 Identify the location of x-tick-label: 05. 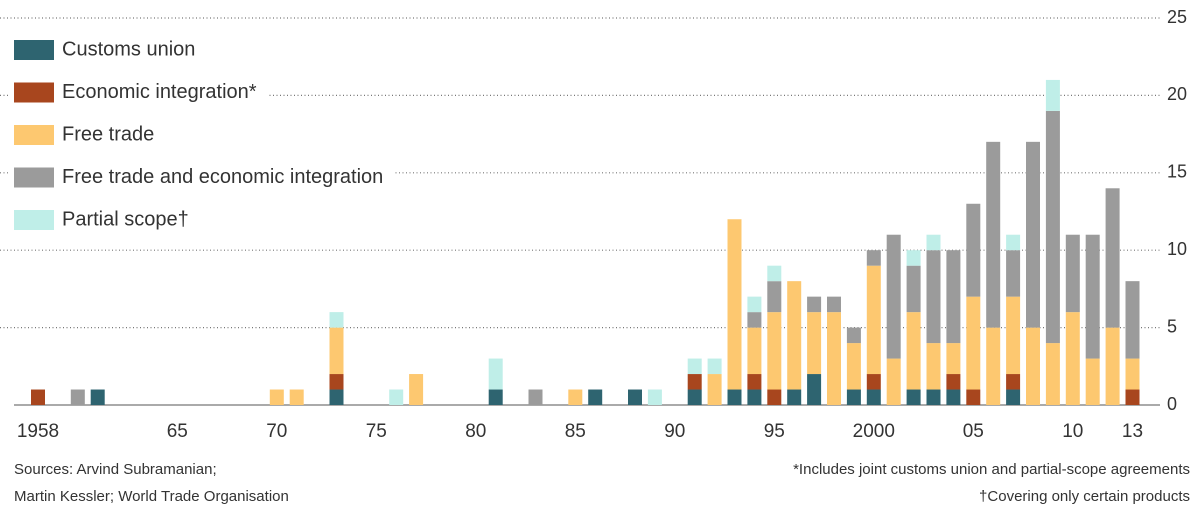
(973, 431).